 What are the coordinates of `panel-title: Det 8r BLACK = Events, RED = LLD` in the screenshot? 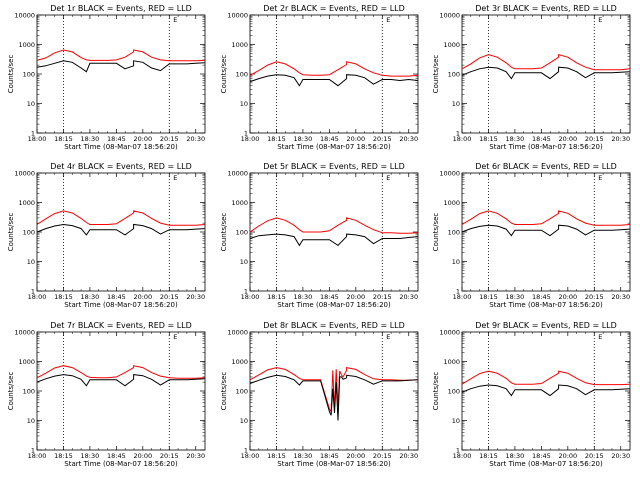 It's located at (334, 325).